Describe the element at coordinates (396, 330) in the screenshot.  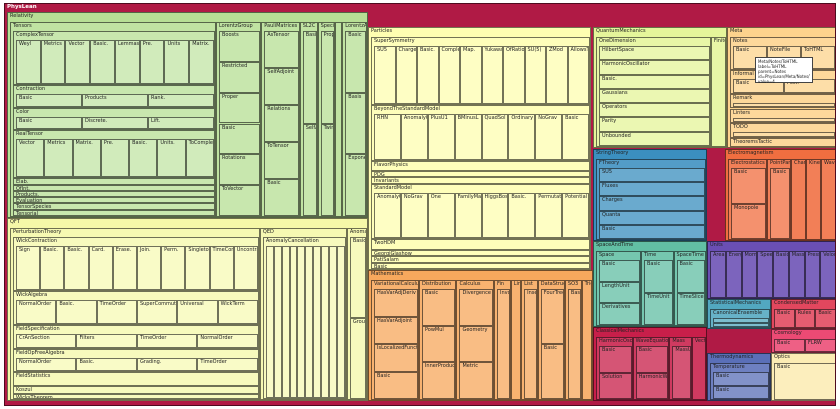
I see `cell-hasvaradjoint-d2-1: HasVarAdjoint` at that location.